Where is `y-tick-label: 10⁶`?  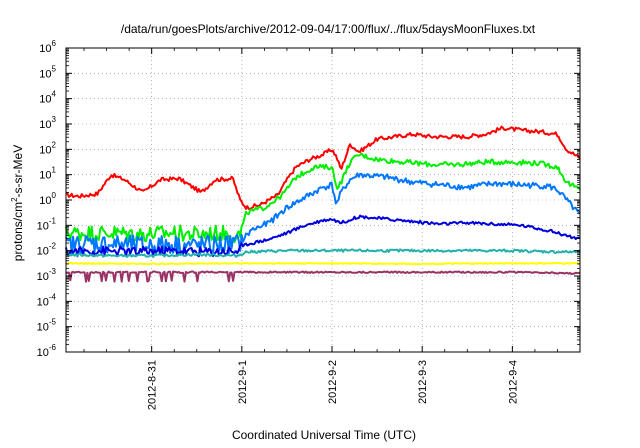 y-tick-label: 10⁶ is located at coordinates (47, 47).